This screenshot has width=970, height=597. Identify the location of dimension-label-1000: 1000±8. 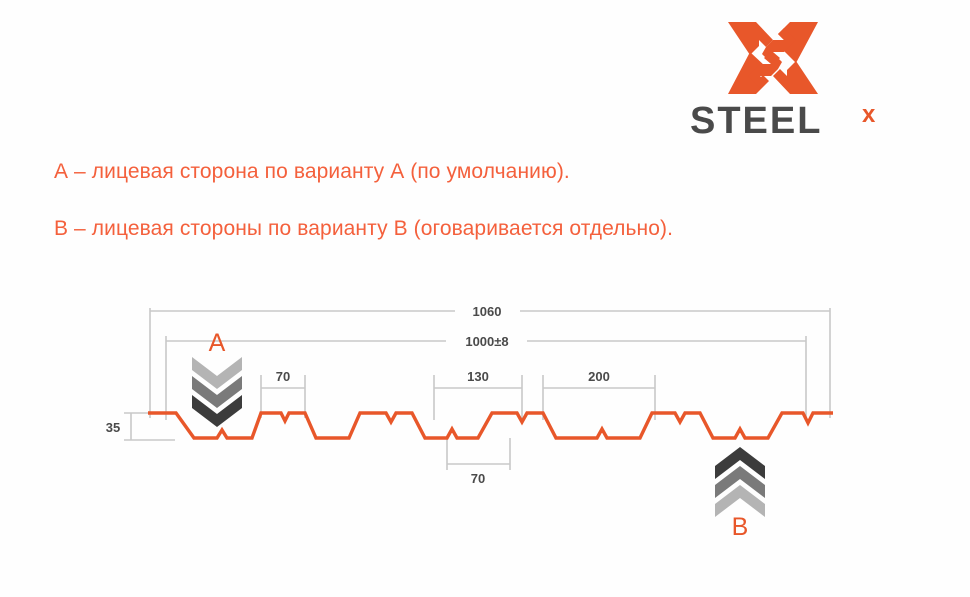
(486, 341).